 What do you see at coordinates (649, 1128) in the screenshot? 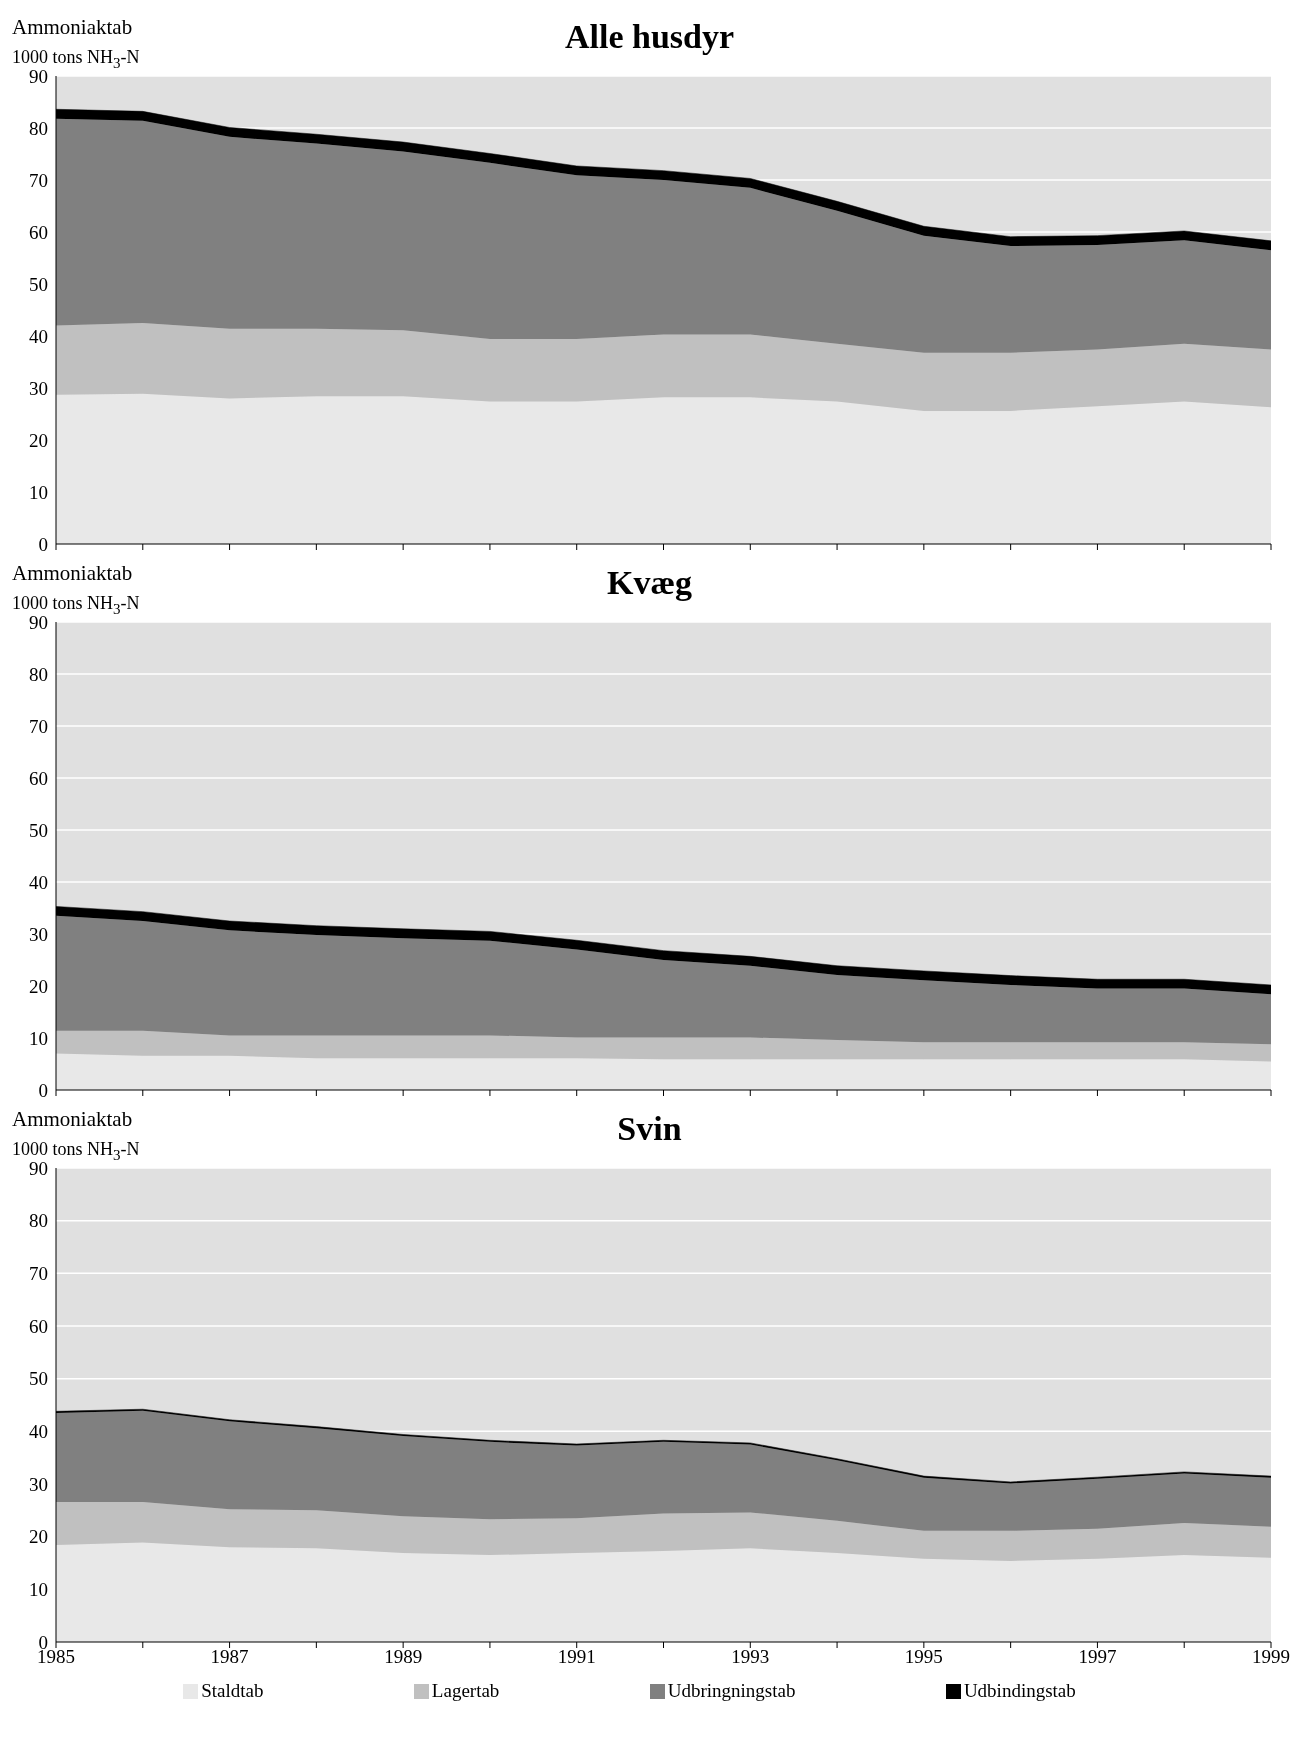
I see `chart-title: Svin` at bounding box center [649, 1128].